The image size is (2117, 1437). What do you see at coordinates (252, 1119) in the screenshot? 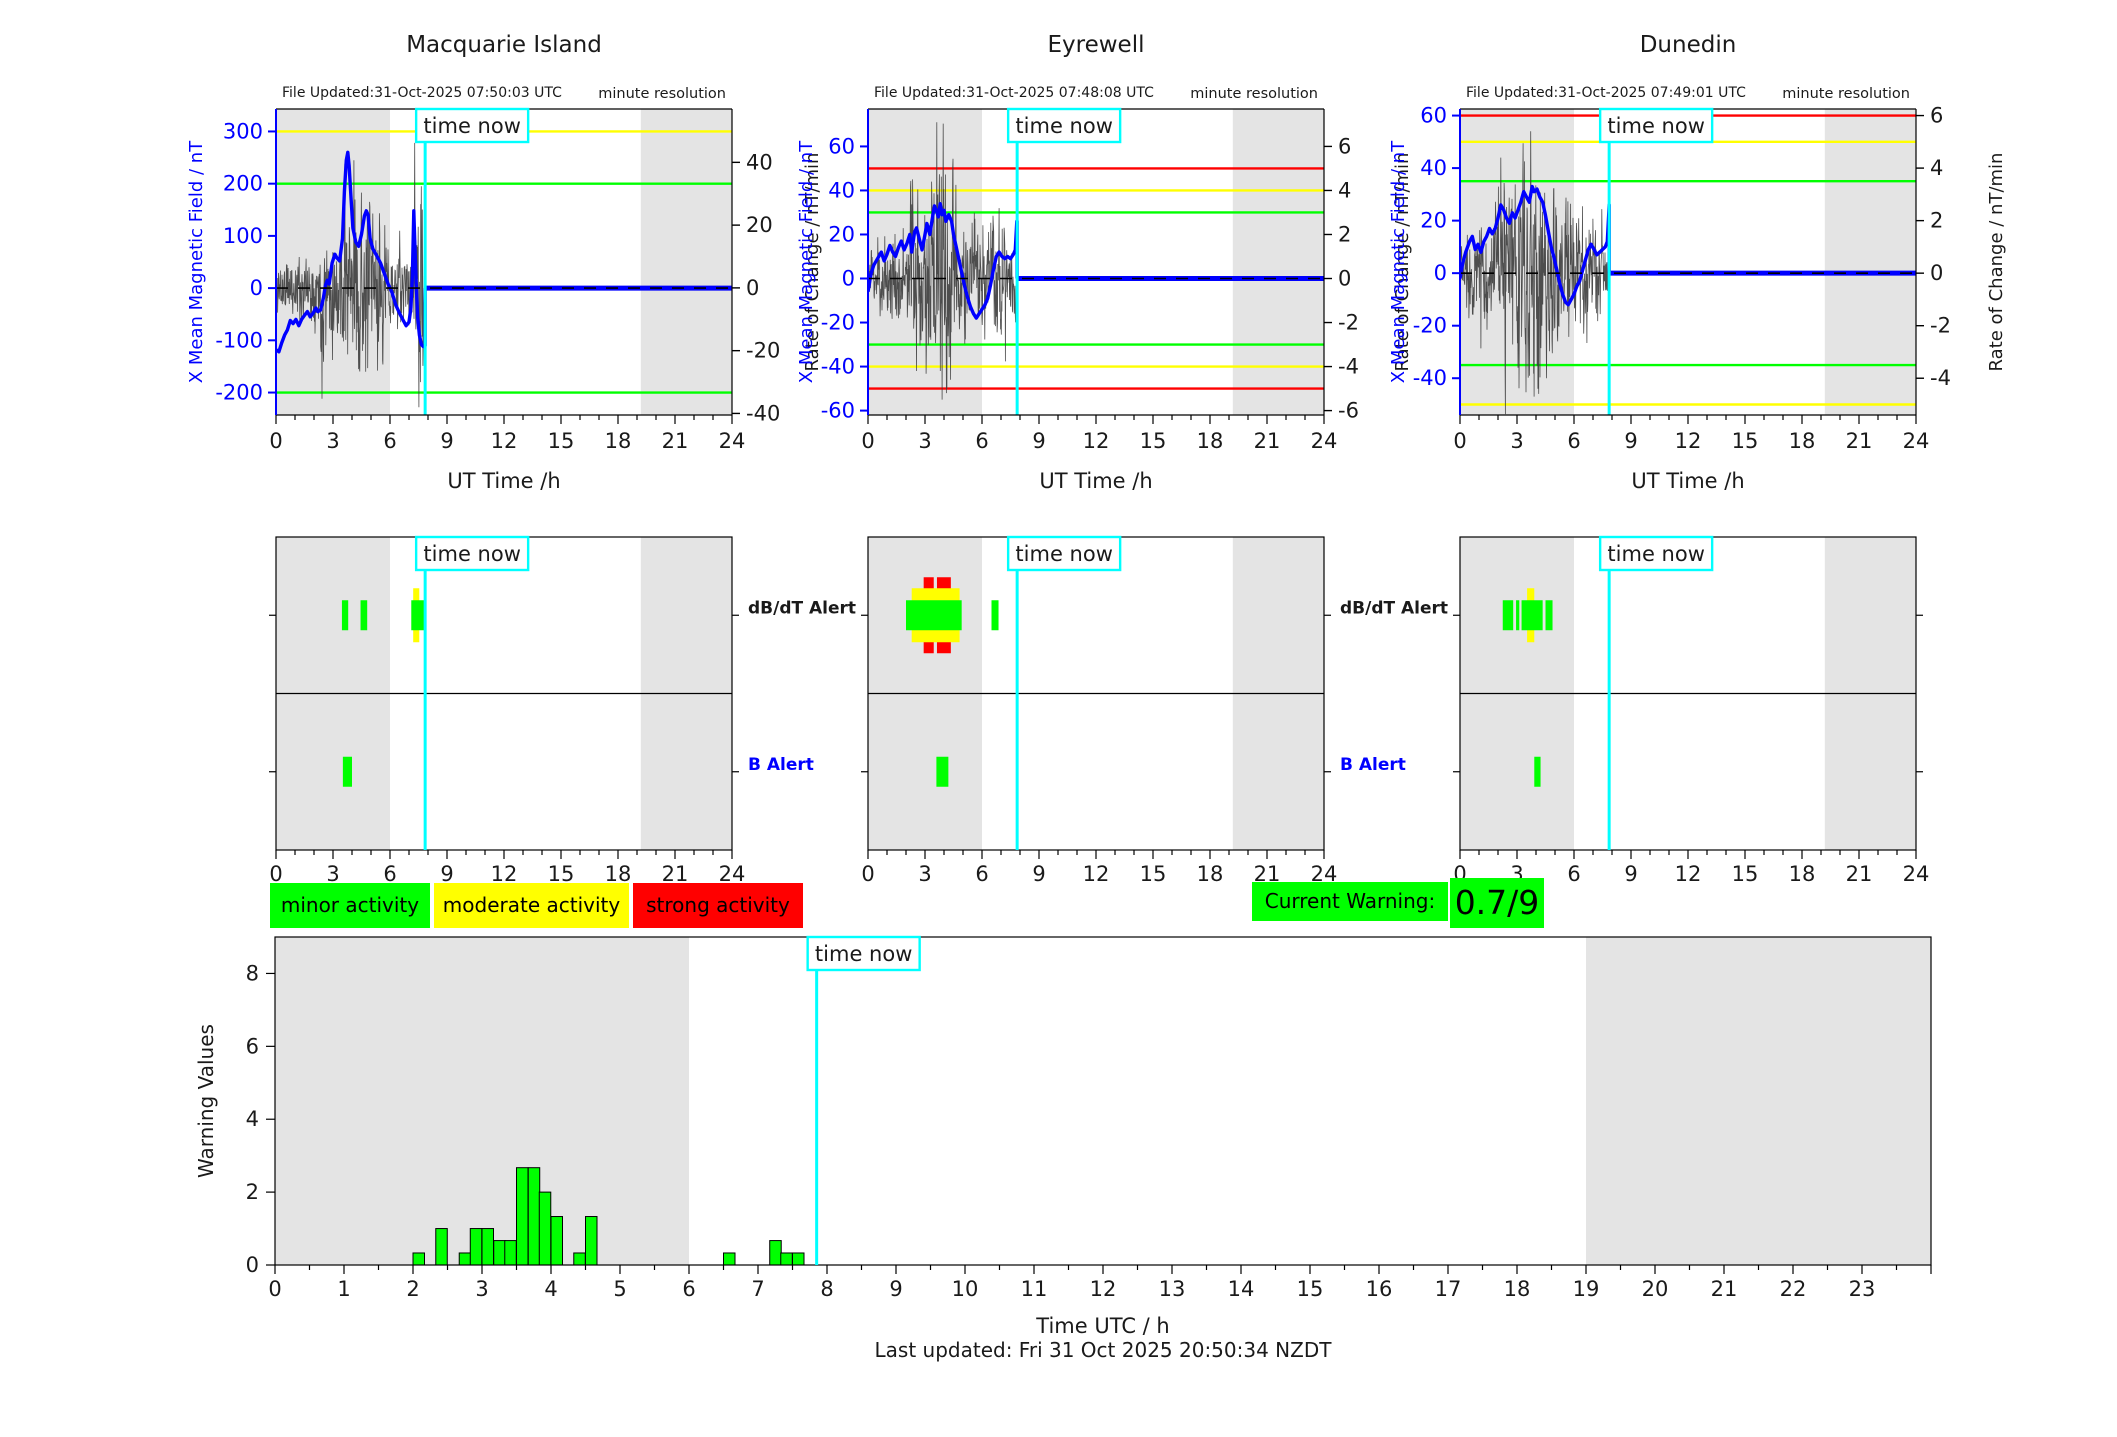
I see `y-tick-label: 4` at bounding box center [252, 1119].